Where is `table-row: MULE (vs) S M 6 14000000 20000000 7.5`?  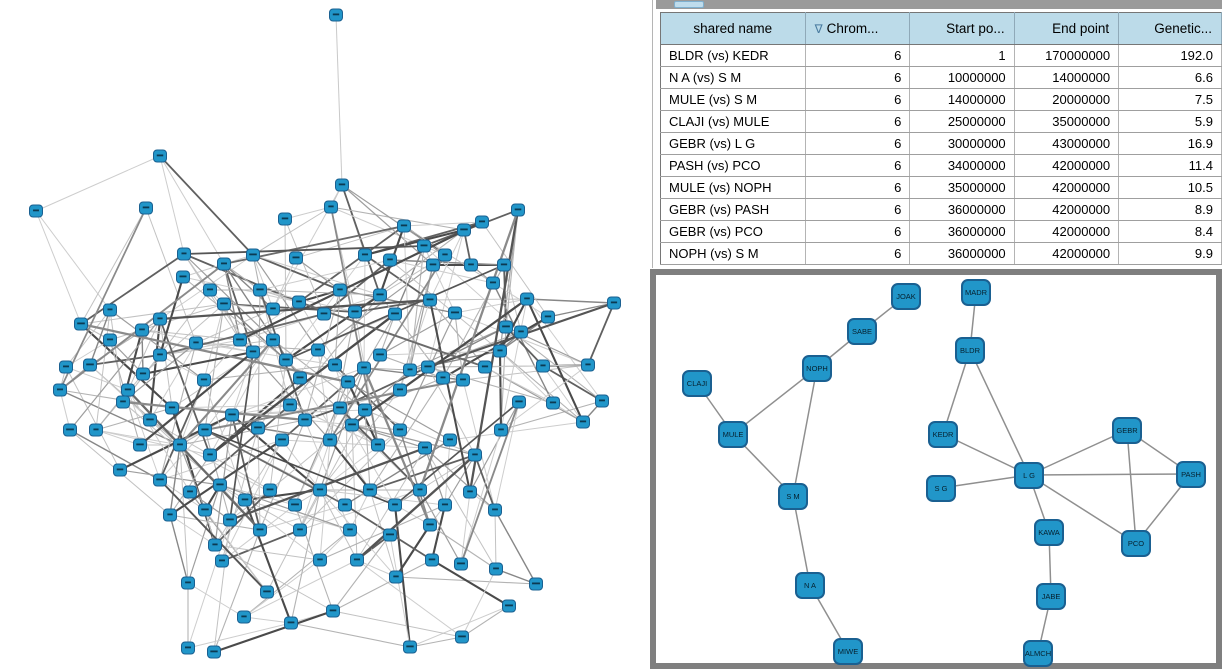 table-row: MULE (vs) S M 6 14000000 20000000 7.5 is located at coordinates (941, 99).